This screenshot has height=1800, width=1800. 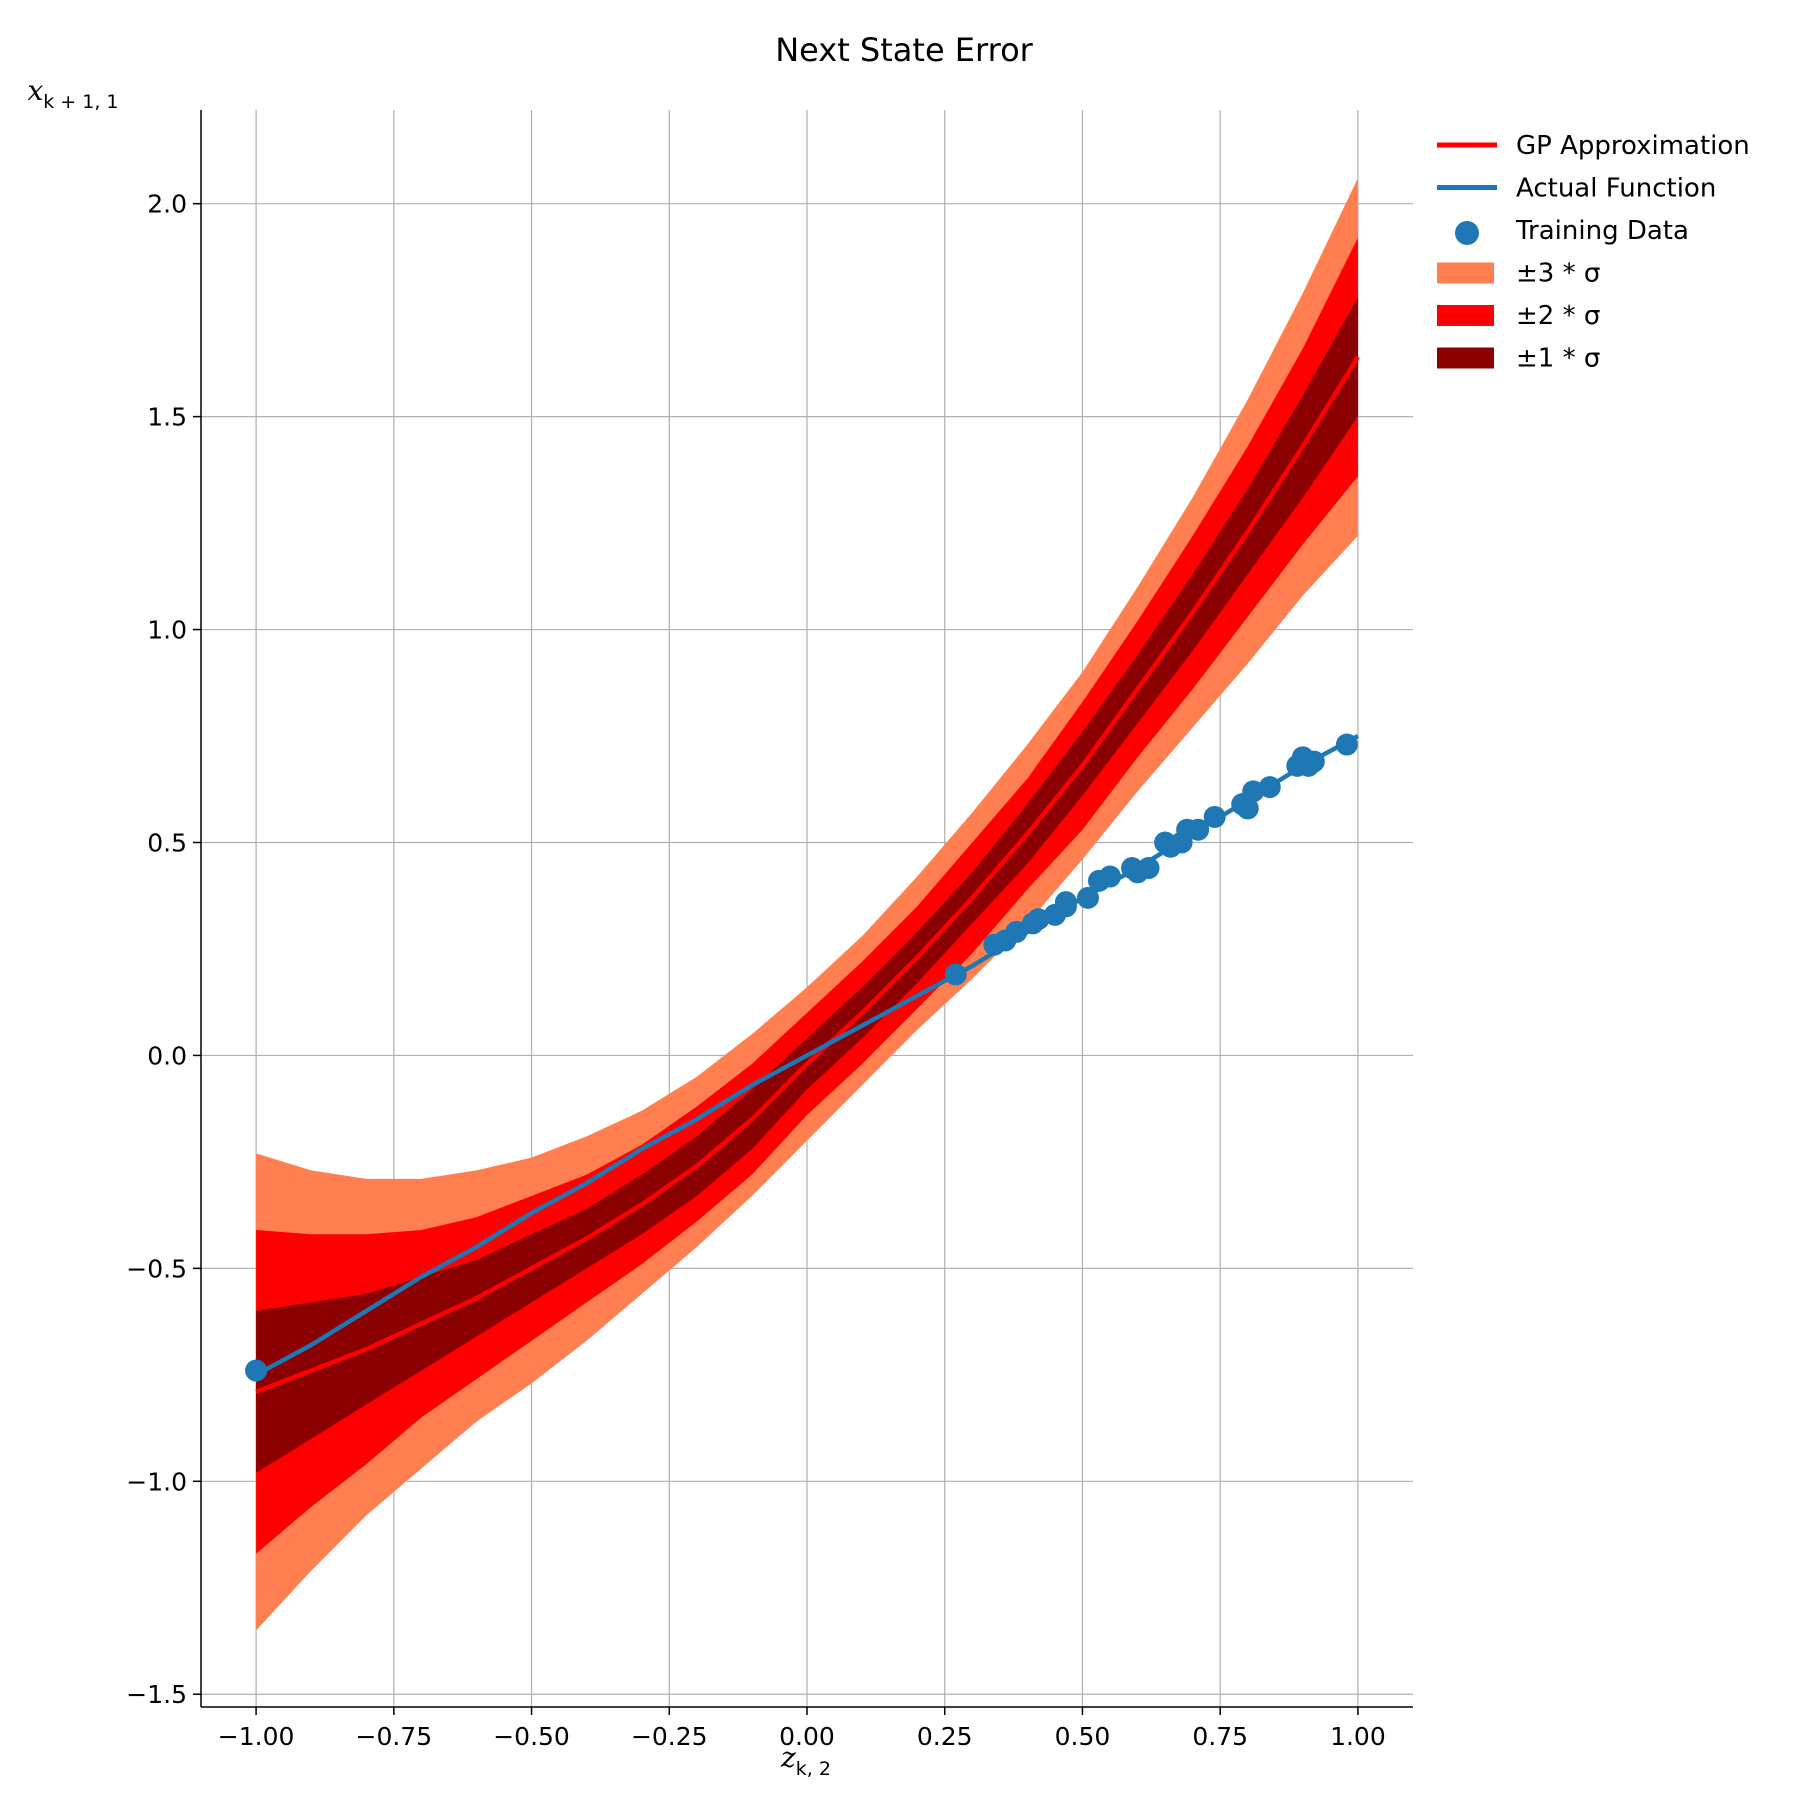 I want to click on x-axis-label-base: z, so click(x=788, y=1757).